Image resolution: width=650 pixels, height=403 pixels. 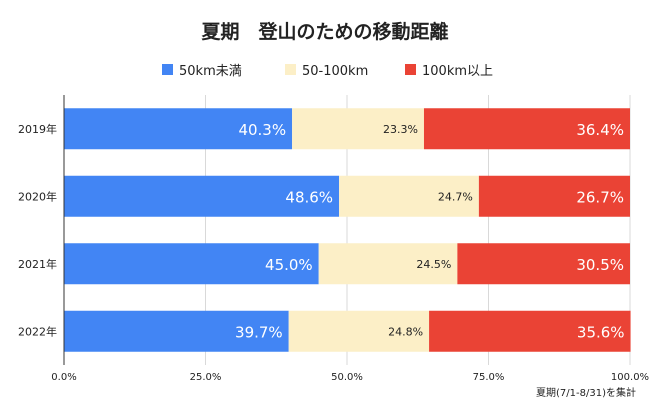 I want to click on data-label: 24.5%, so click(x=433, y=264).